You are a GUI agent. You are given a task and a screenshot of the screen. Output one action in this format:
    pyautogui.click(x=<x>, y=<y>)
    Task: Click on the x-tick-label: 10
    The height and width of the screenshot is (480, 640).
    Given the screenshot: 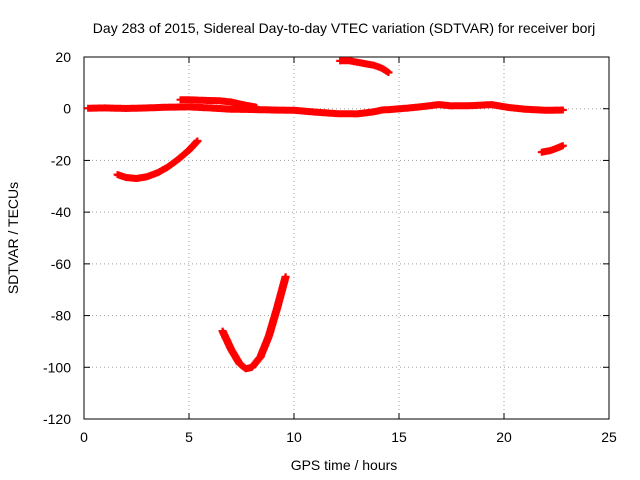 What is the action you would take?
    pyautogui.click(x=294, y=437)
    